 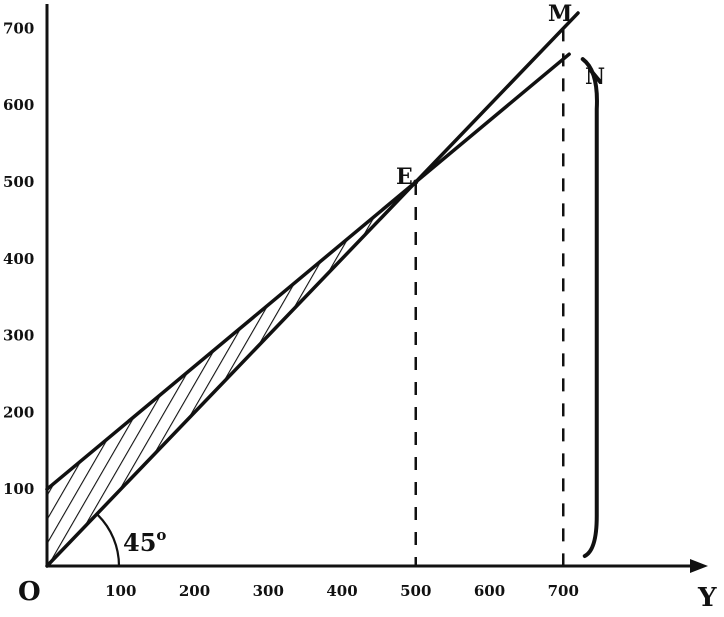 I want to click on point-label-E: E, so click(x=404, y=177).